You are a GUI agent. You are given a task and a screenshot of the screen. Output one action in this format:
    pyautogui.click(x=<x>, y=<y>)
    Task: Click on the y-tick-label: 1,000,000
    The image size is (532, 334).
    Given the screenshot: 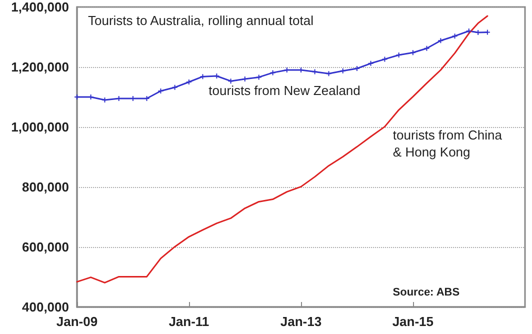 What is the action you would take?
    pyautogui.click(x=40, y=127)
    